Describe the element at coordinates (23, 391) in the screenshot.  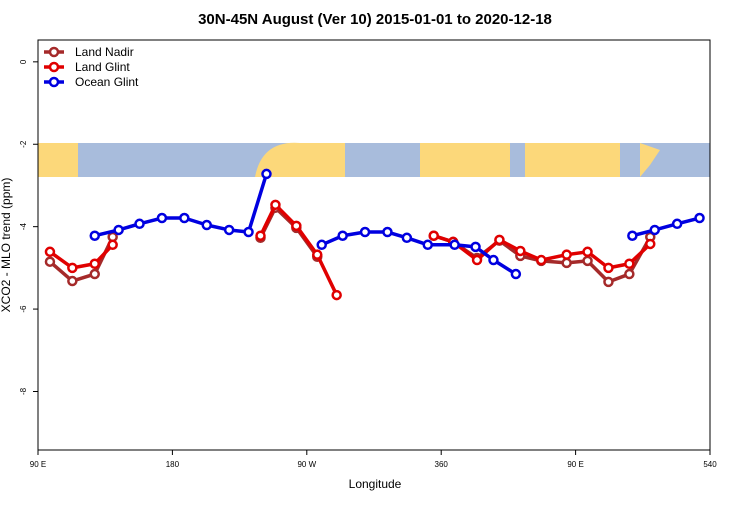
I see `y-tick-label: -8` at that location.